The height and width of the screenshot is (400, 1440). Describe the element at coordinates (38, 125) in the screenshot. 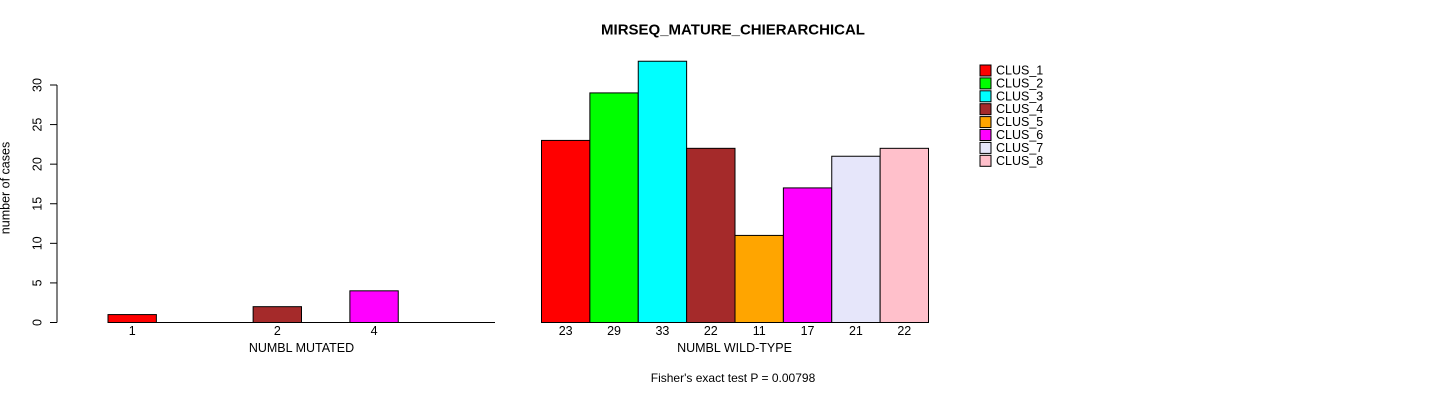

I see `y-axis-tick-label: 25` at that location.